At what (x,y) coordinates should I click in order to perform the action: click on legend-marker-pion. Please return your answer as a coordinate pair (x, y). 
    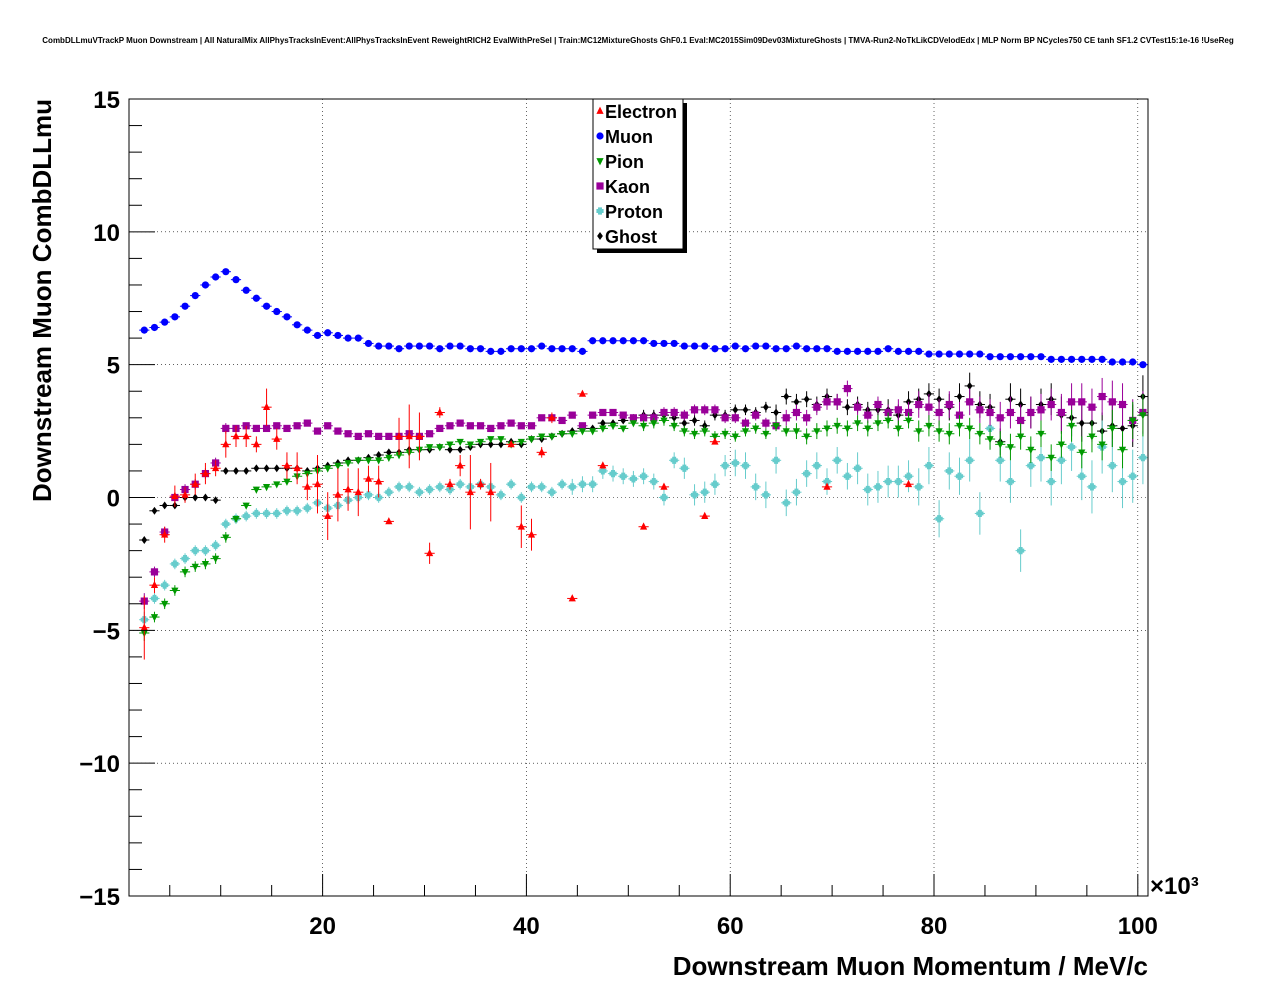
    Looking at the image, I should click on (600, 162).